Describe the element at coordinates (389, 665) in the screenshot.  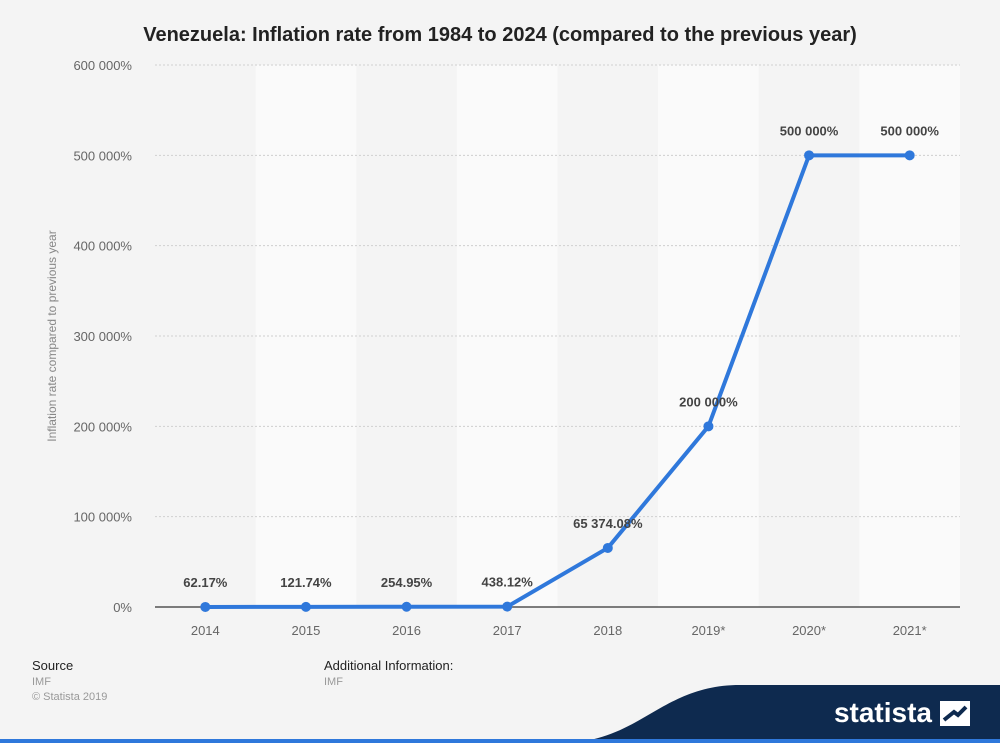
I see `additional-info-title: Additional Information:` at that location.